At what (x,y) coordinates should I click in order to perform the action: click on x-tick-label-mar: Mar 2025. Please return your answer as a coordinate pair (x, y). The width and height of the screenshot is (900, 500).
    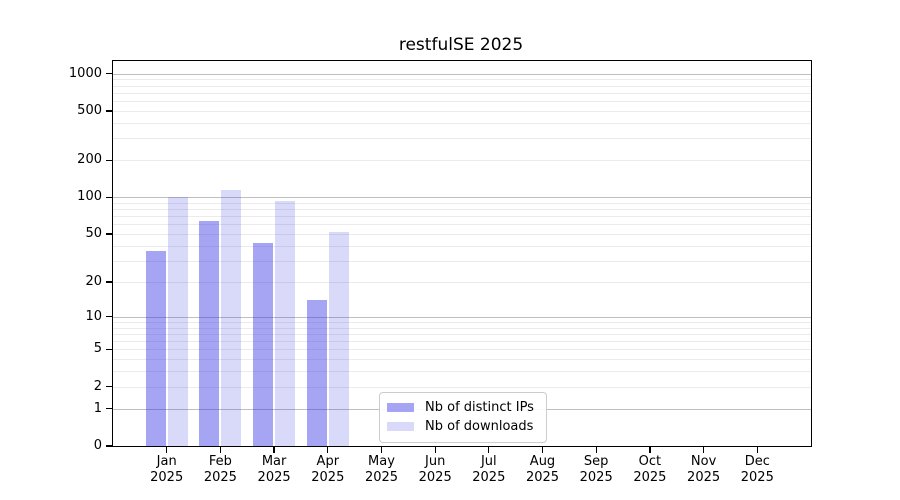
    Looking at the image, I should click on (274, 469).